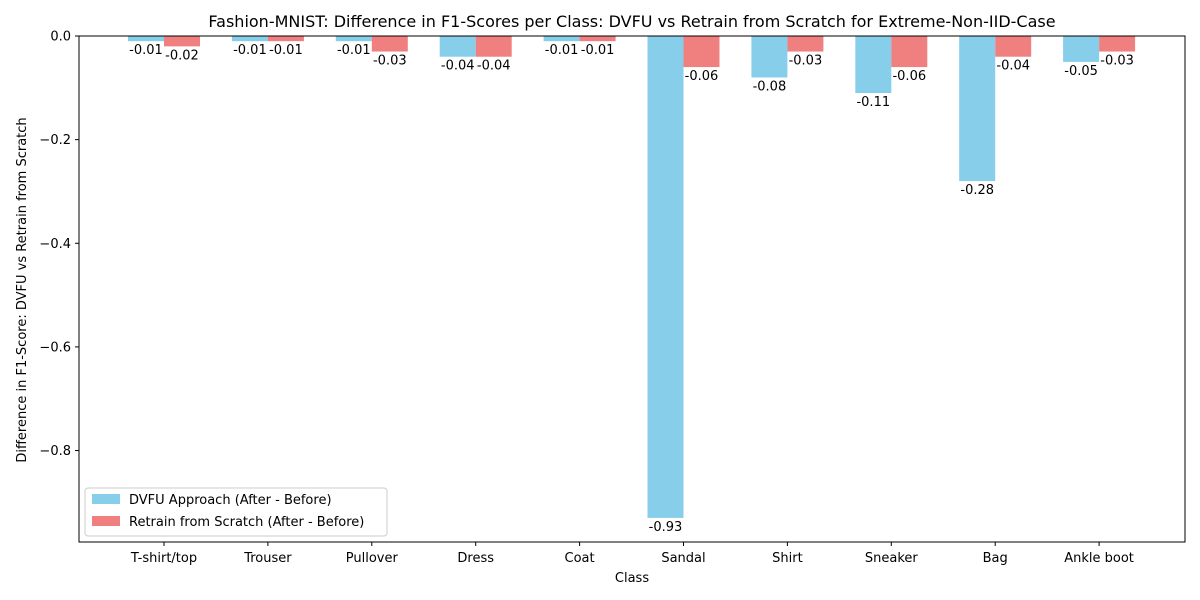  I want to click on data-label-series-1-2: -0.01, so click(354, 50).